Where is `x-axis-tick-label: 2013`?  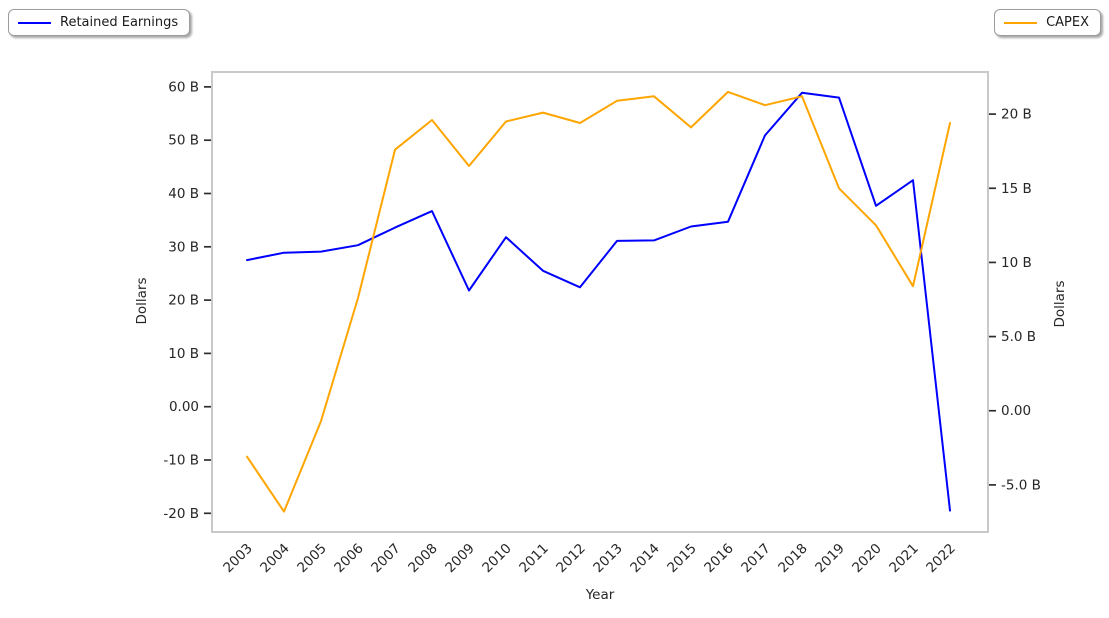 x-axis-tick-label: 2013 is located at coordinates (608, 559).